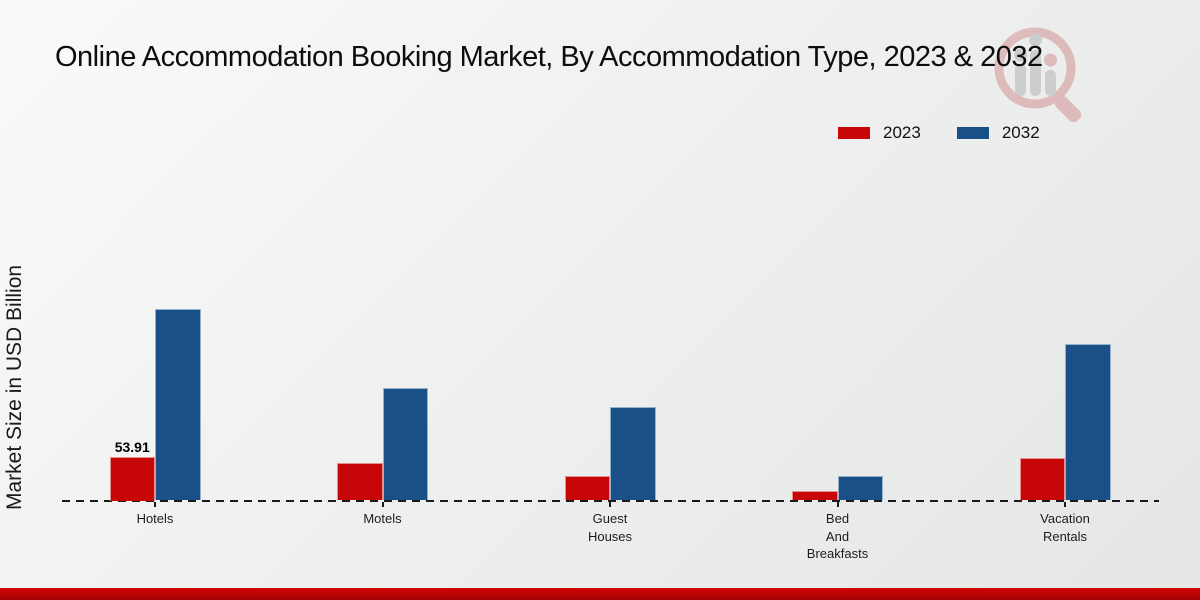 This screenshot has width=1200, height=600. What do you see at coordinates (382, 504) in the screenshot?
I see `x-axis-tick-motels` at bounding box center [382, 504].